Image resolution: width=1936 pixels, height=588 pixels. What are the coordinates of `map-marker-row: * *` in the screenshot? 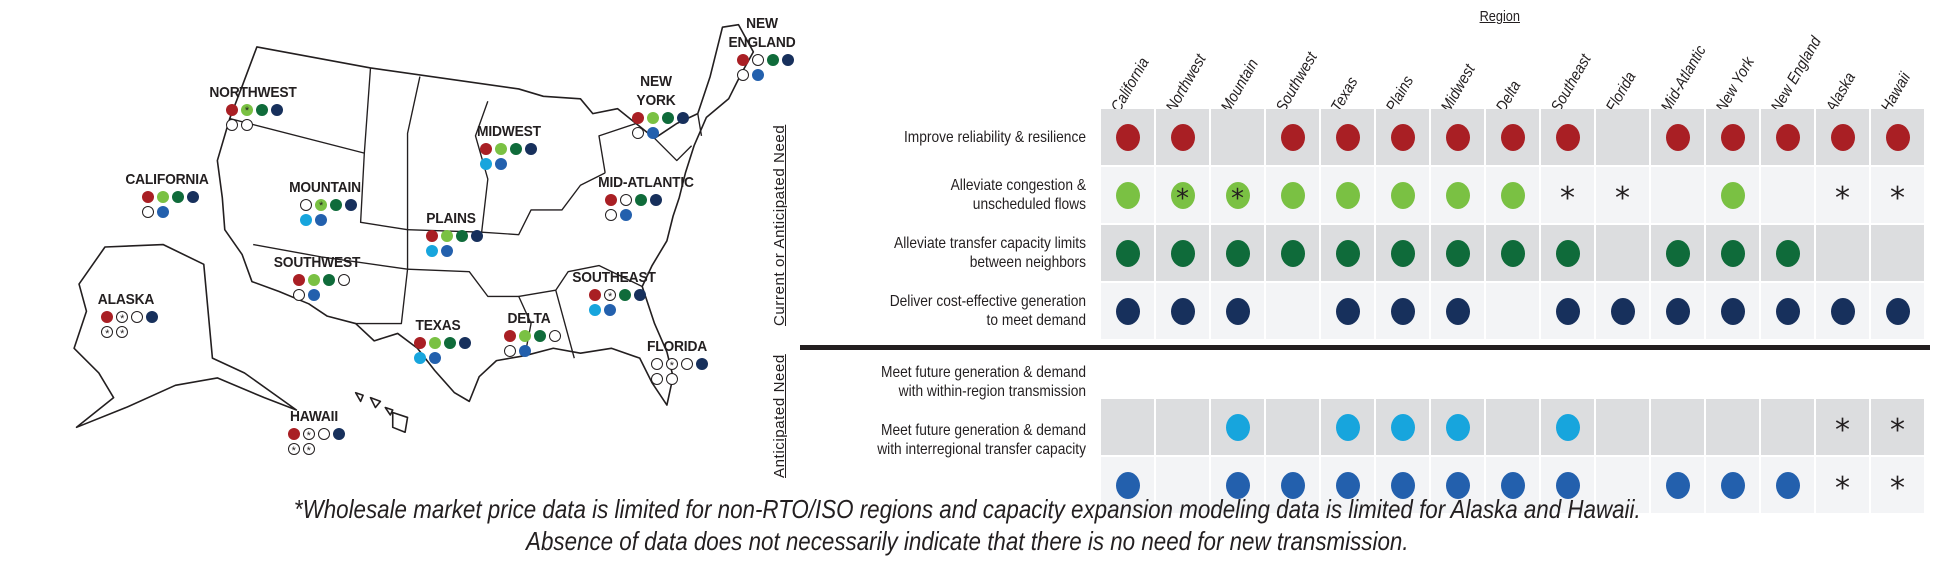 It's located at (115, 333).